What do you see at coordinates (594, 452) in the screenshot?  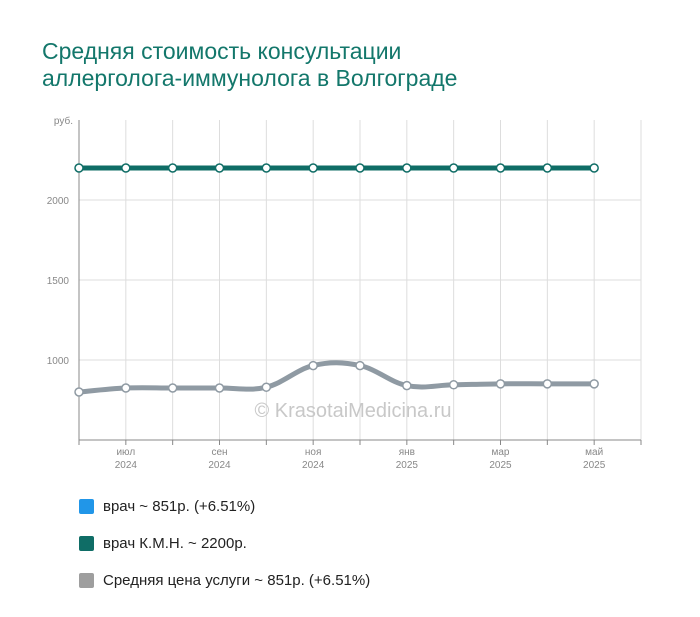 I see `x-tick-label-month: май` at bounding box center [594, 452].